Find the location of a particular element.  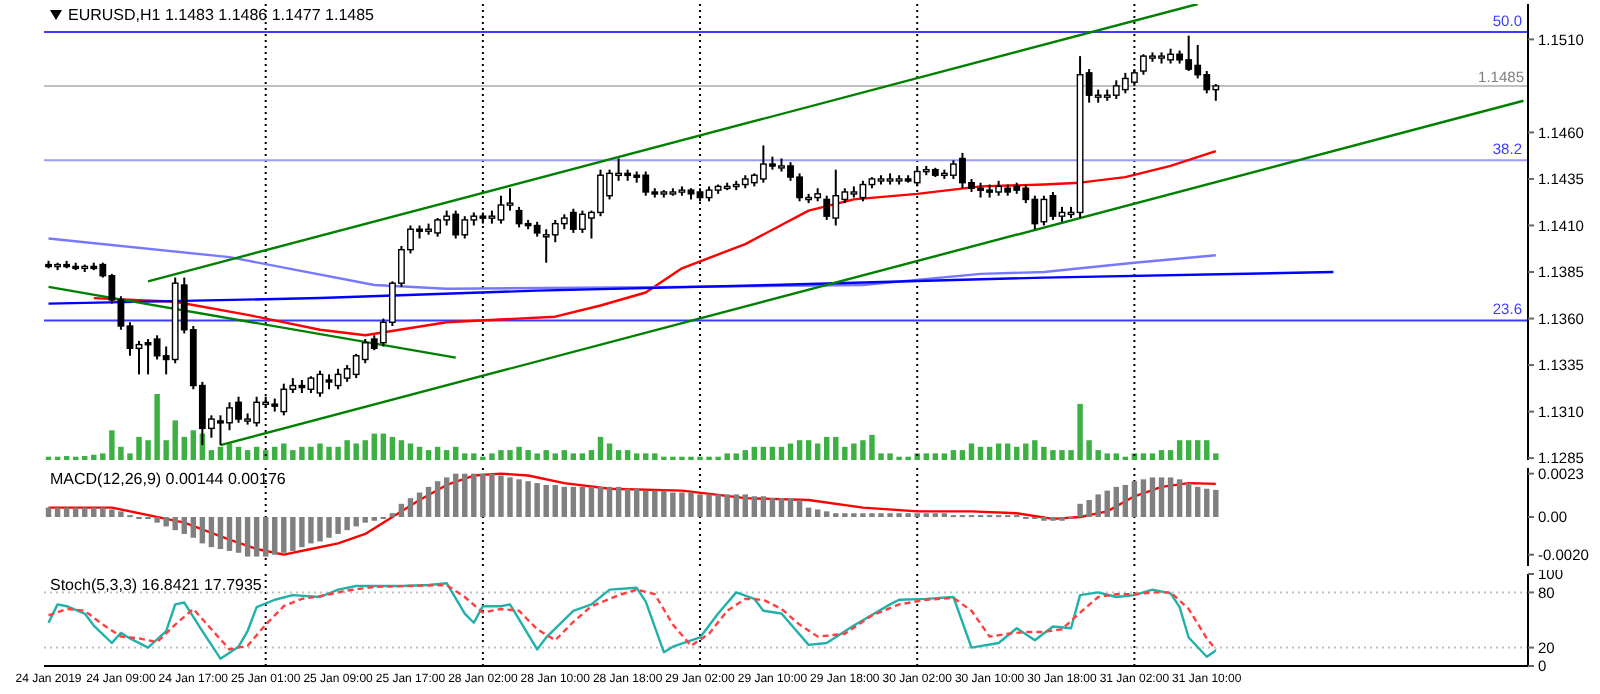

chart-title: Stoch(5,3,3) 16.8421 17.7935 is located at coordinates (156, 585).